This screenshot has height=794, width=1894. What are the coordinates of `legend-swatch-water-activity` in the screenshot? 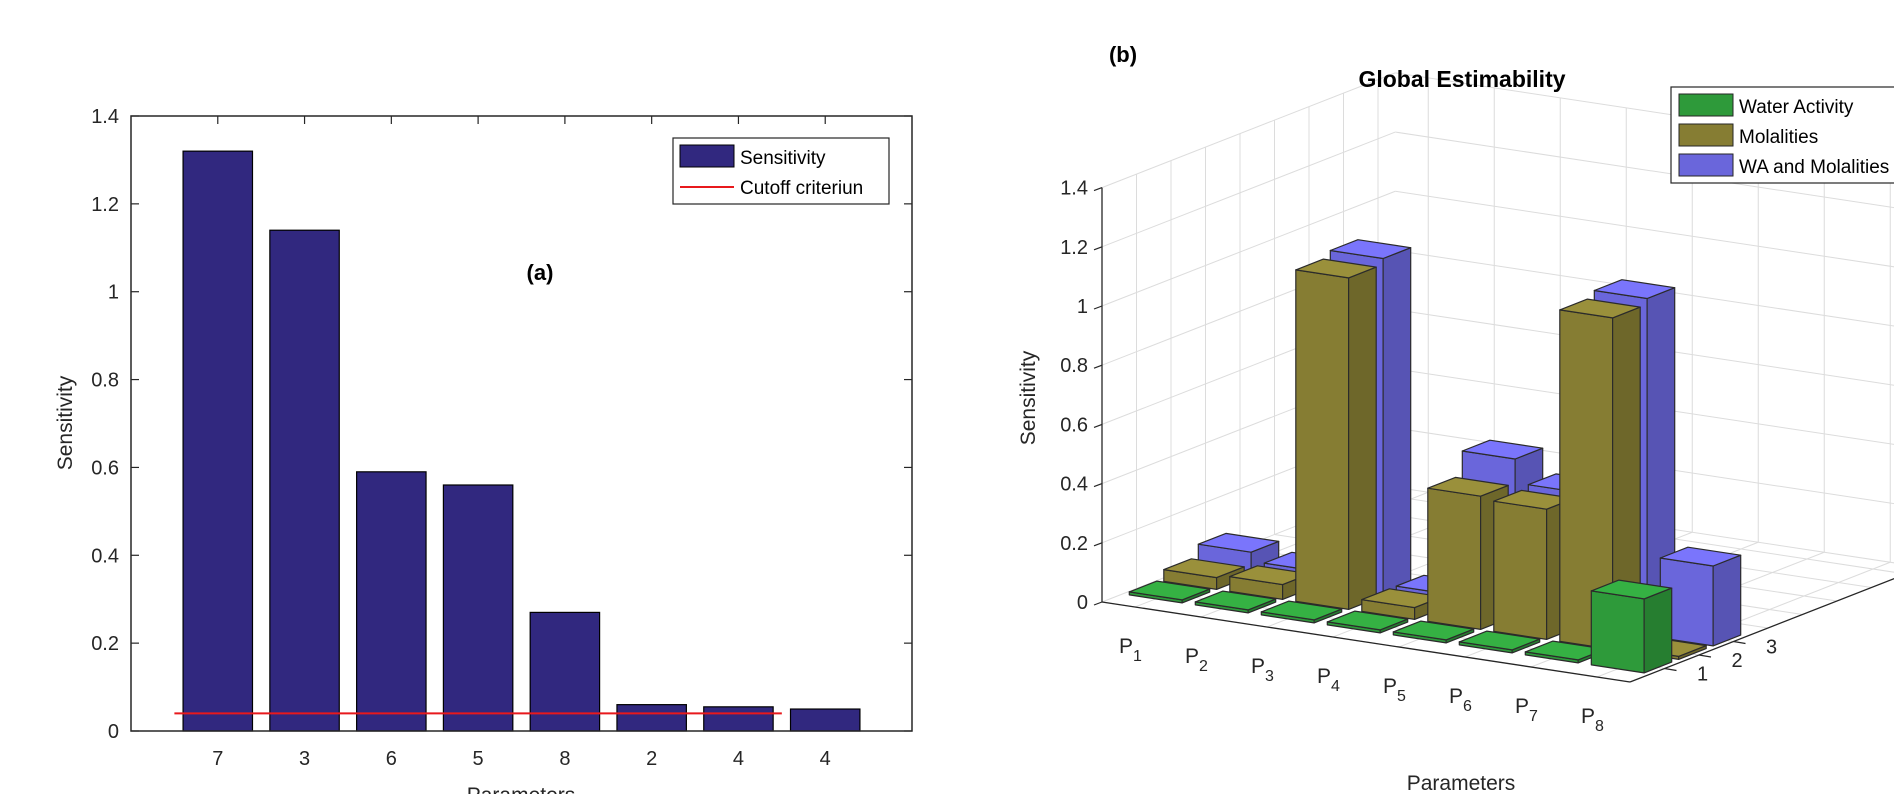 It's located at (1706, 105).